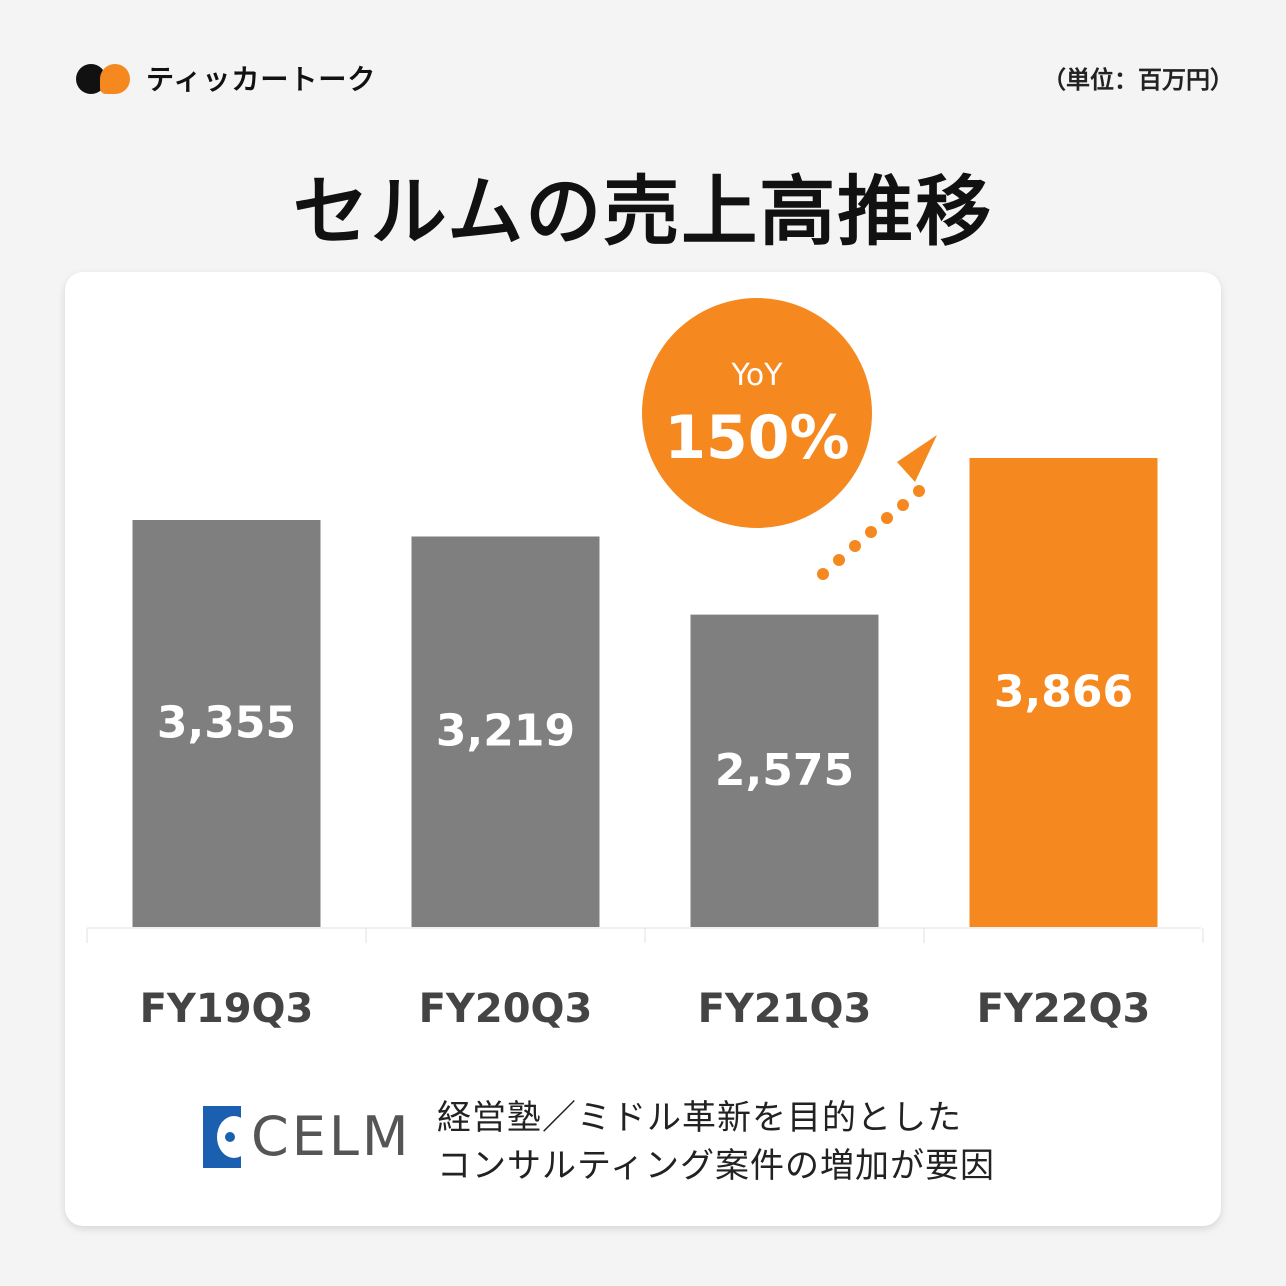 The height and width of the screenshot is (1286, 1286). Describe the element at coordinates (785, 1009) in the screenshot. I see `x-tick-label: FY21Q3` at that location.